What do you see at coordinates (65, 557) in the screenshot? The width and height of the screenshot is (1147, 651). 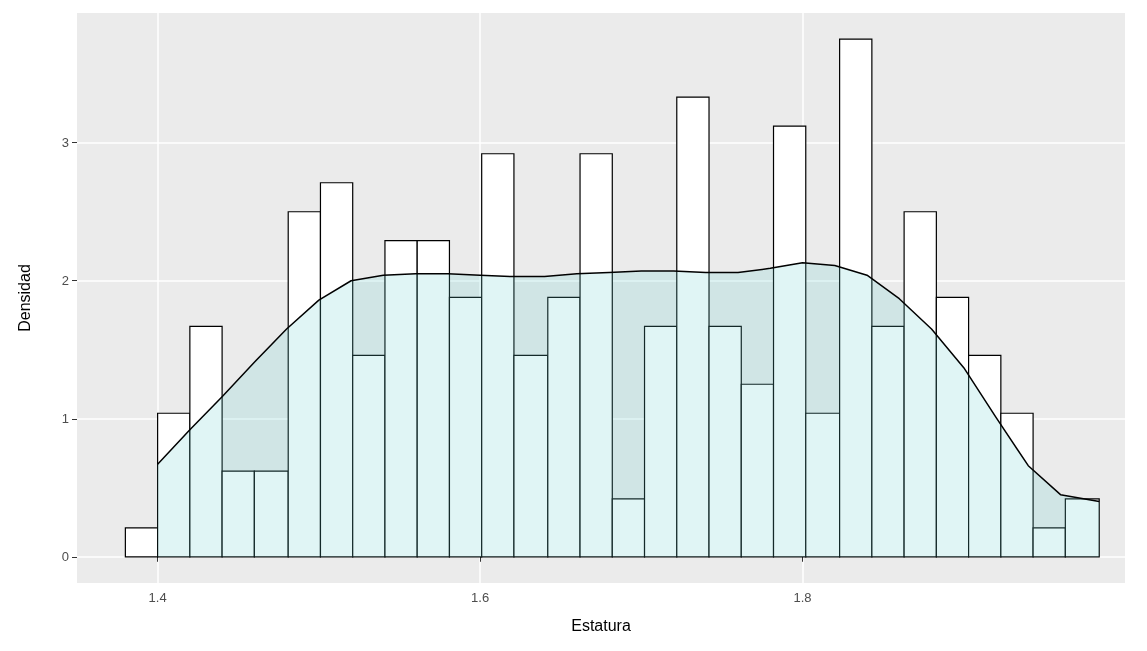 I see `y-tick-label: 0` at bounding box center [65, 557].